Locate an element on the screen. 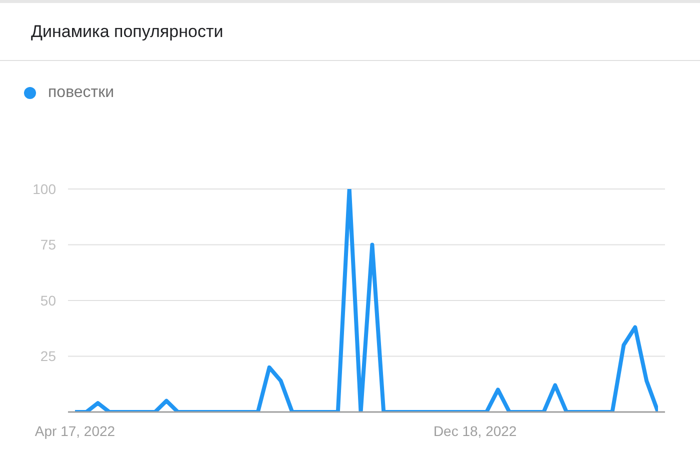  chart-title: Динамика популярности is located at coordinates (350, 32).